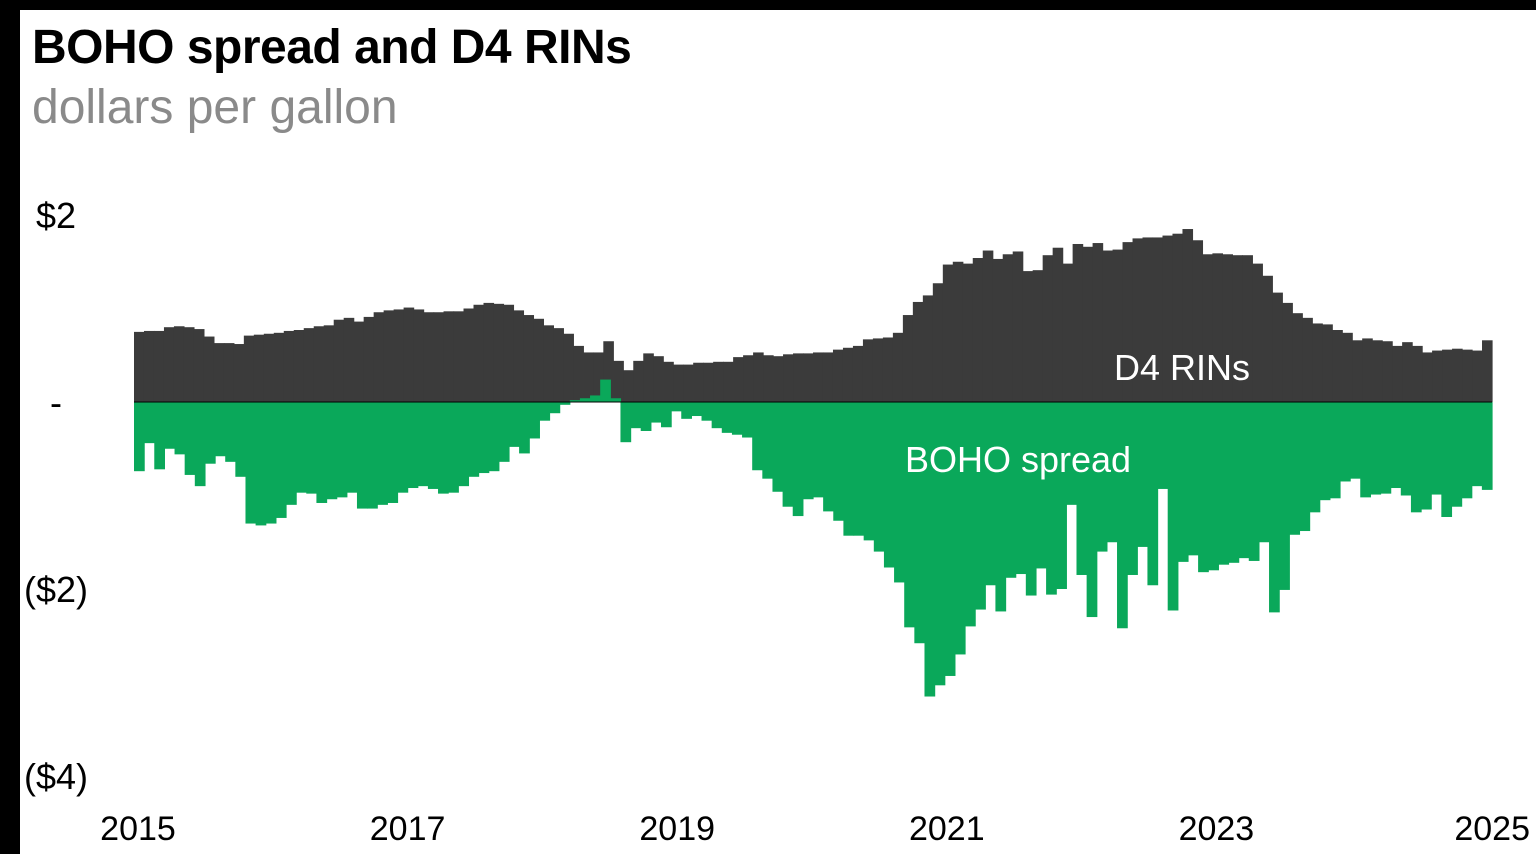 This screenshot has height=854, width=1536. Describe the element at coordinates (677, 829) in the screenshot. I see `x-tick-label: 2019` at that location.